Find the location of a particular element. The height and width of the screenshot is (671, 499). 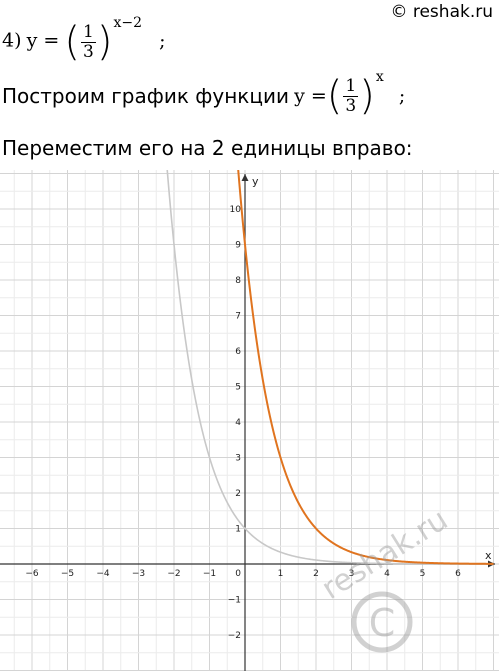

x-tick-label: −3 is located at coordinates (138, 574).